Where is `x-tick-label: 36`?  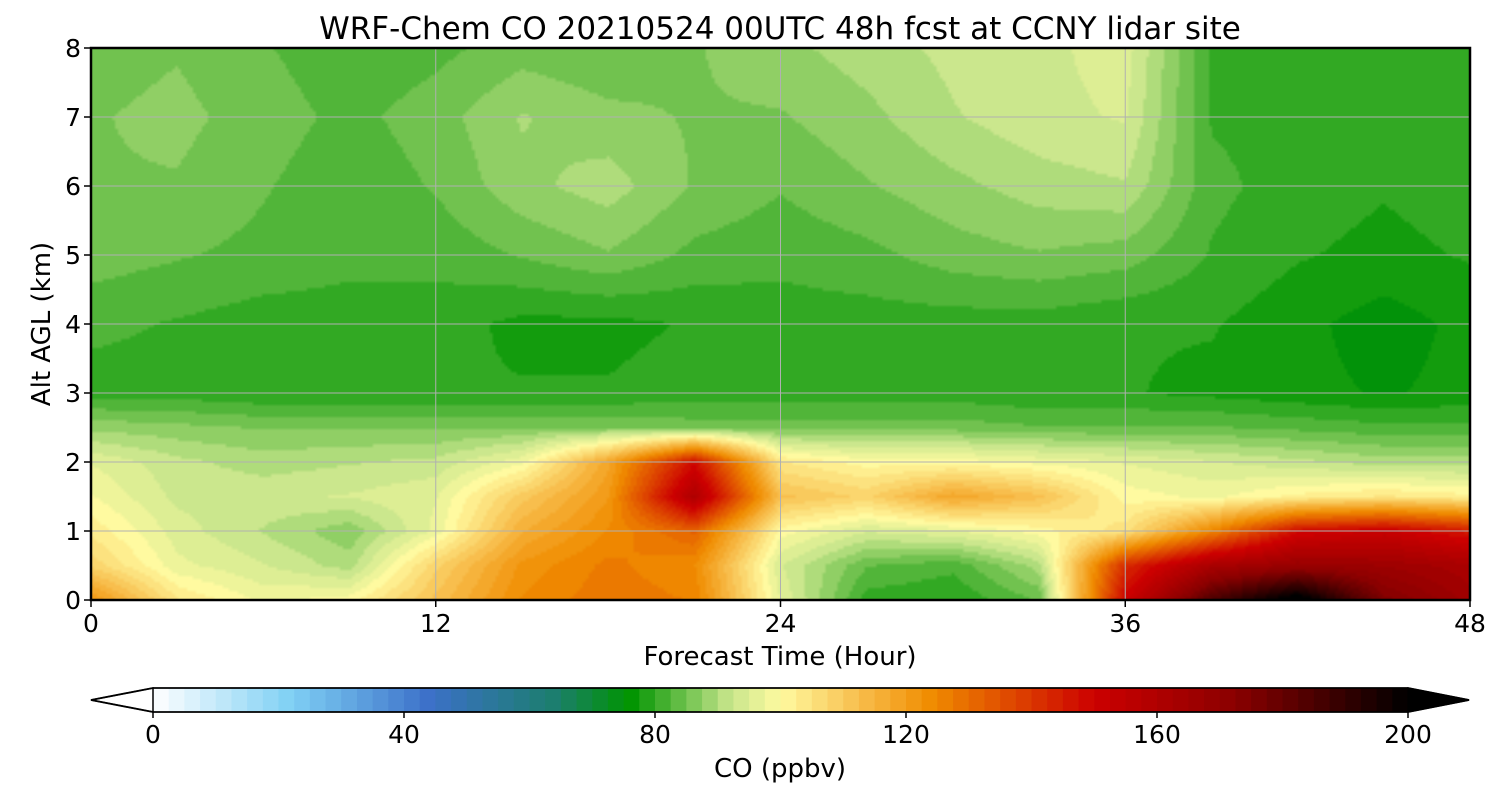
x-tick-label: 36 is located at coordinates (1125, 623).